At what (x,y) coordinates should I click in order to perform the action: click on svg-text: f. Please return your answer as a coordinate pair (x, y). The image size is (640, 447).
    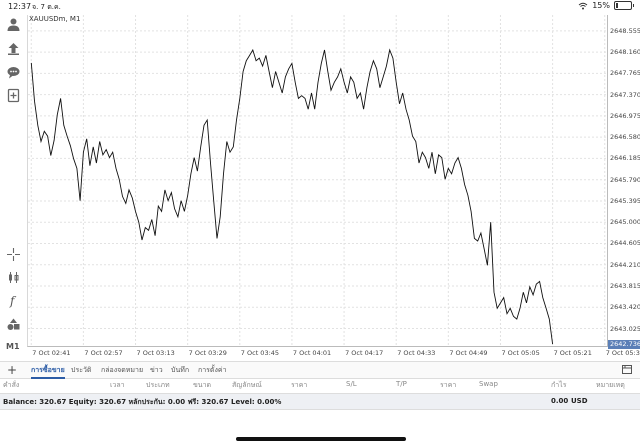
    Looking at the image, I should click on (13, 301).